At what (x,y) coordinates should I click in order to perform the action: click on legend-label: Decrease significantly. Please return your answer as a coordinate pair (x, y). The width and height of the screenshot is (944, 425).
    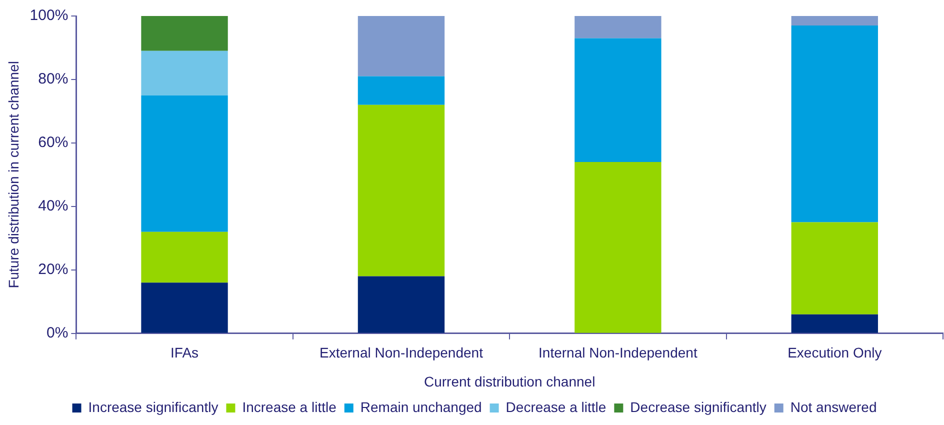
    Looking at the image, I should click on (698, 406).